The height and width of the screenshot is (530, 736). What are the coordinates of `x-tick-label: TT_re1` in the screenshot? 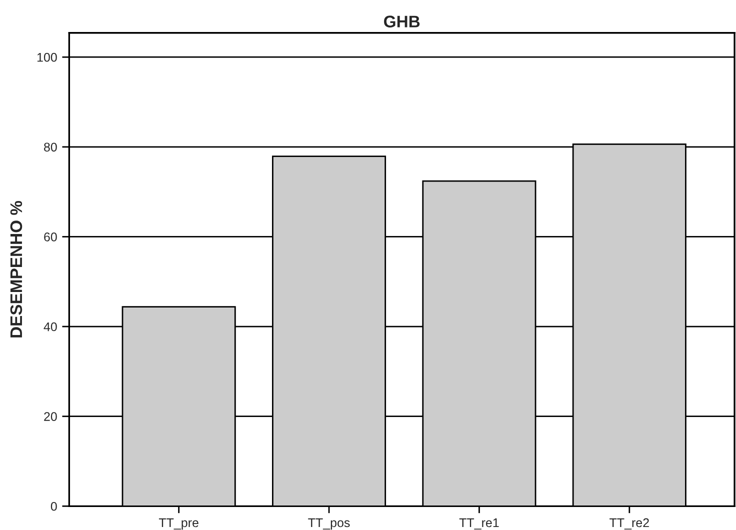 It's located at (479, 524).